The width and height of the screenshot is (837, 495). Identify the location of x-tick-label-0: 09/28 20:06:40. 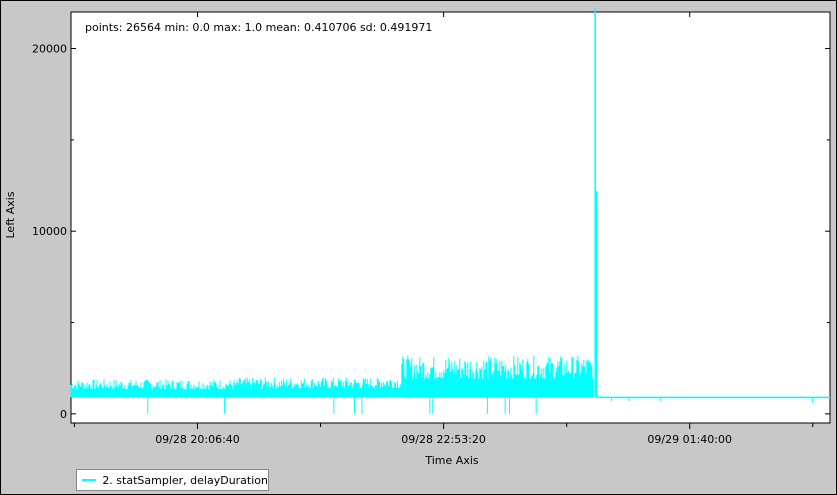
(197, 439).